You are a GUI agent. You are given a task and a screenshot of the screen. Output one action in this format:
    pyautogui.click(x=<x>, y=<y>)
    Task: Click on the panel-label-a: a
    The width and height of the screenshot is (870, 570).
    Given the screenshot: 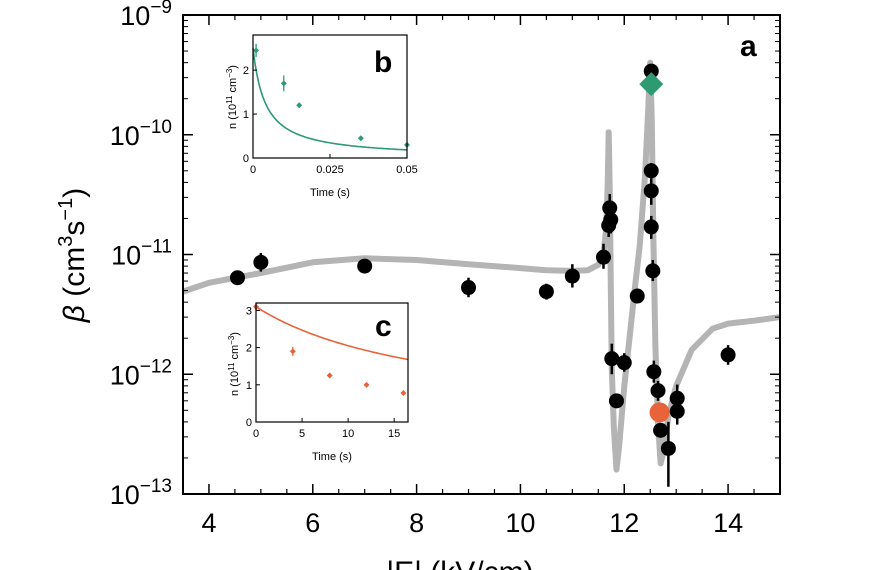 What is the action you would take?
    pyautogui.click(x=748, y=46)
    